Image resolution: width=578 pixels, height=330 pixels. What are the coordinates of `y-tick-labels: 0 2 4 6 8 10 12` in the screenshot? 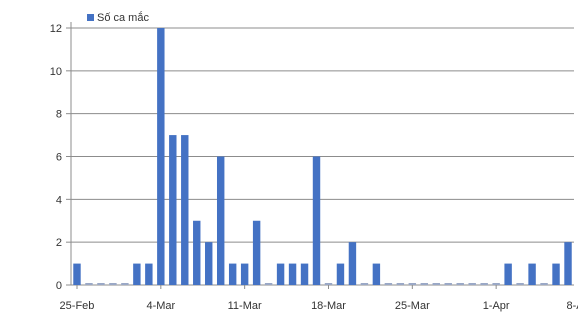 It's located at (56, 157).